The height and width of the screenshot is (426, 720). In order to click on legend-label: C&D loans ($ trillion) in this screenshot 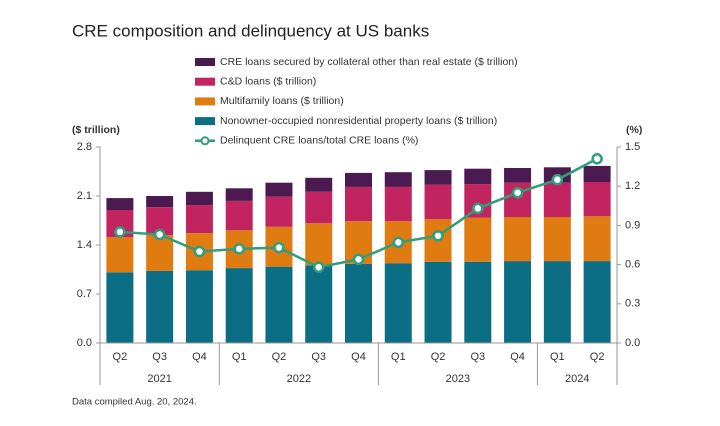, I will do `click(268, 81)`.